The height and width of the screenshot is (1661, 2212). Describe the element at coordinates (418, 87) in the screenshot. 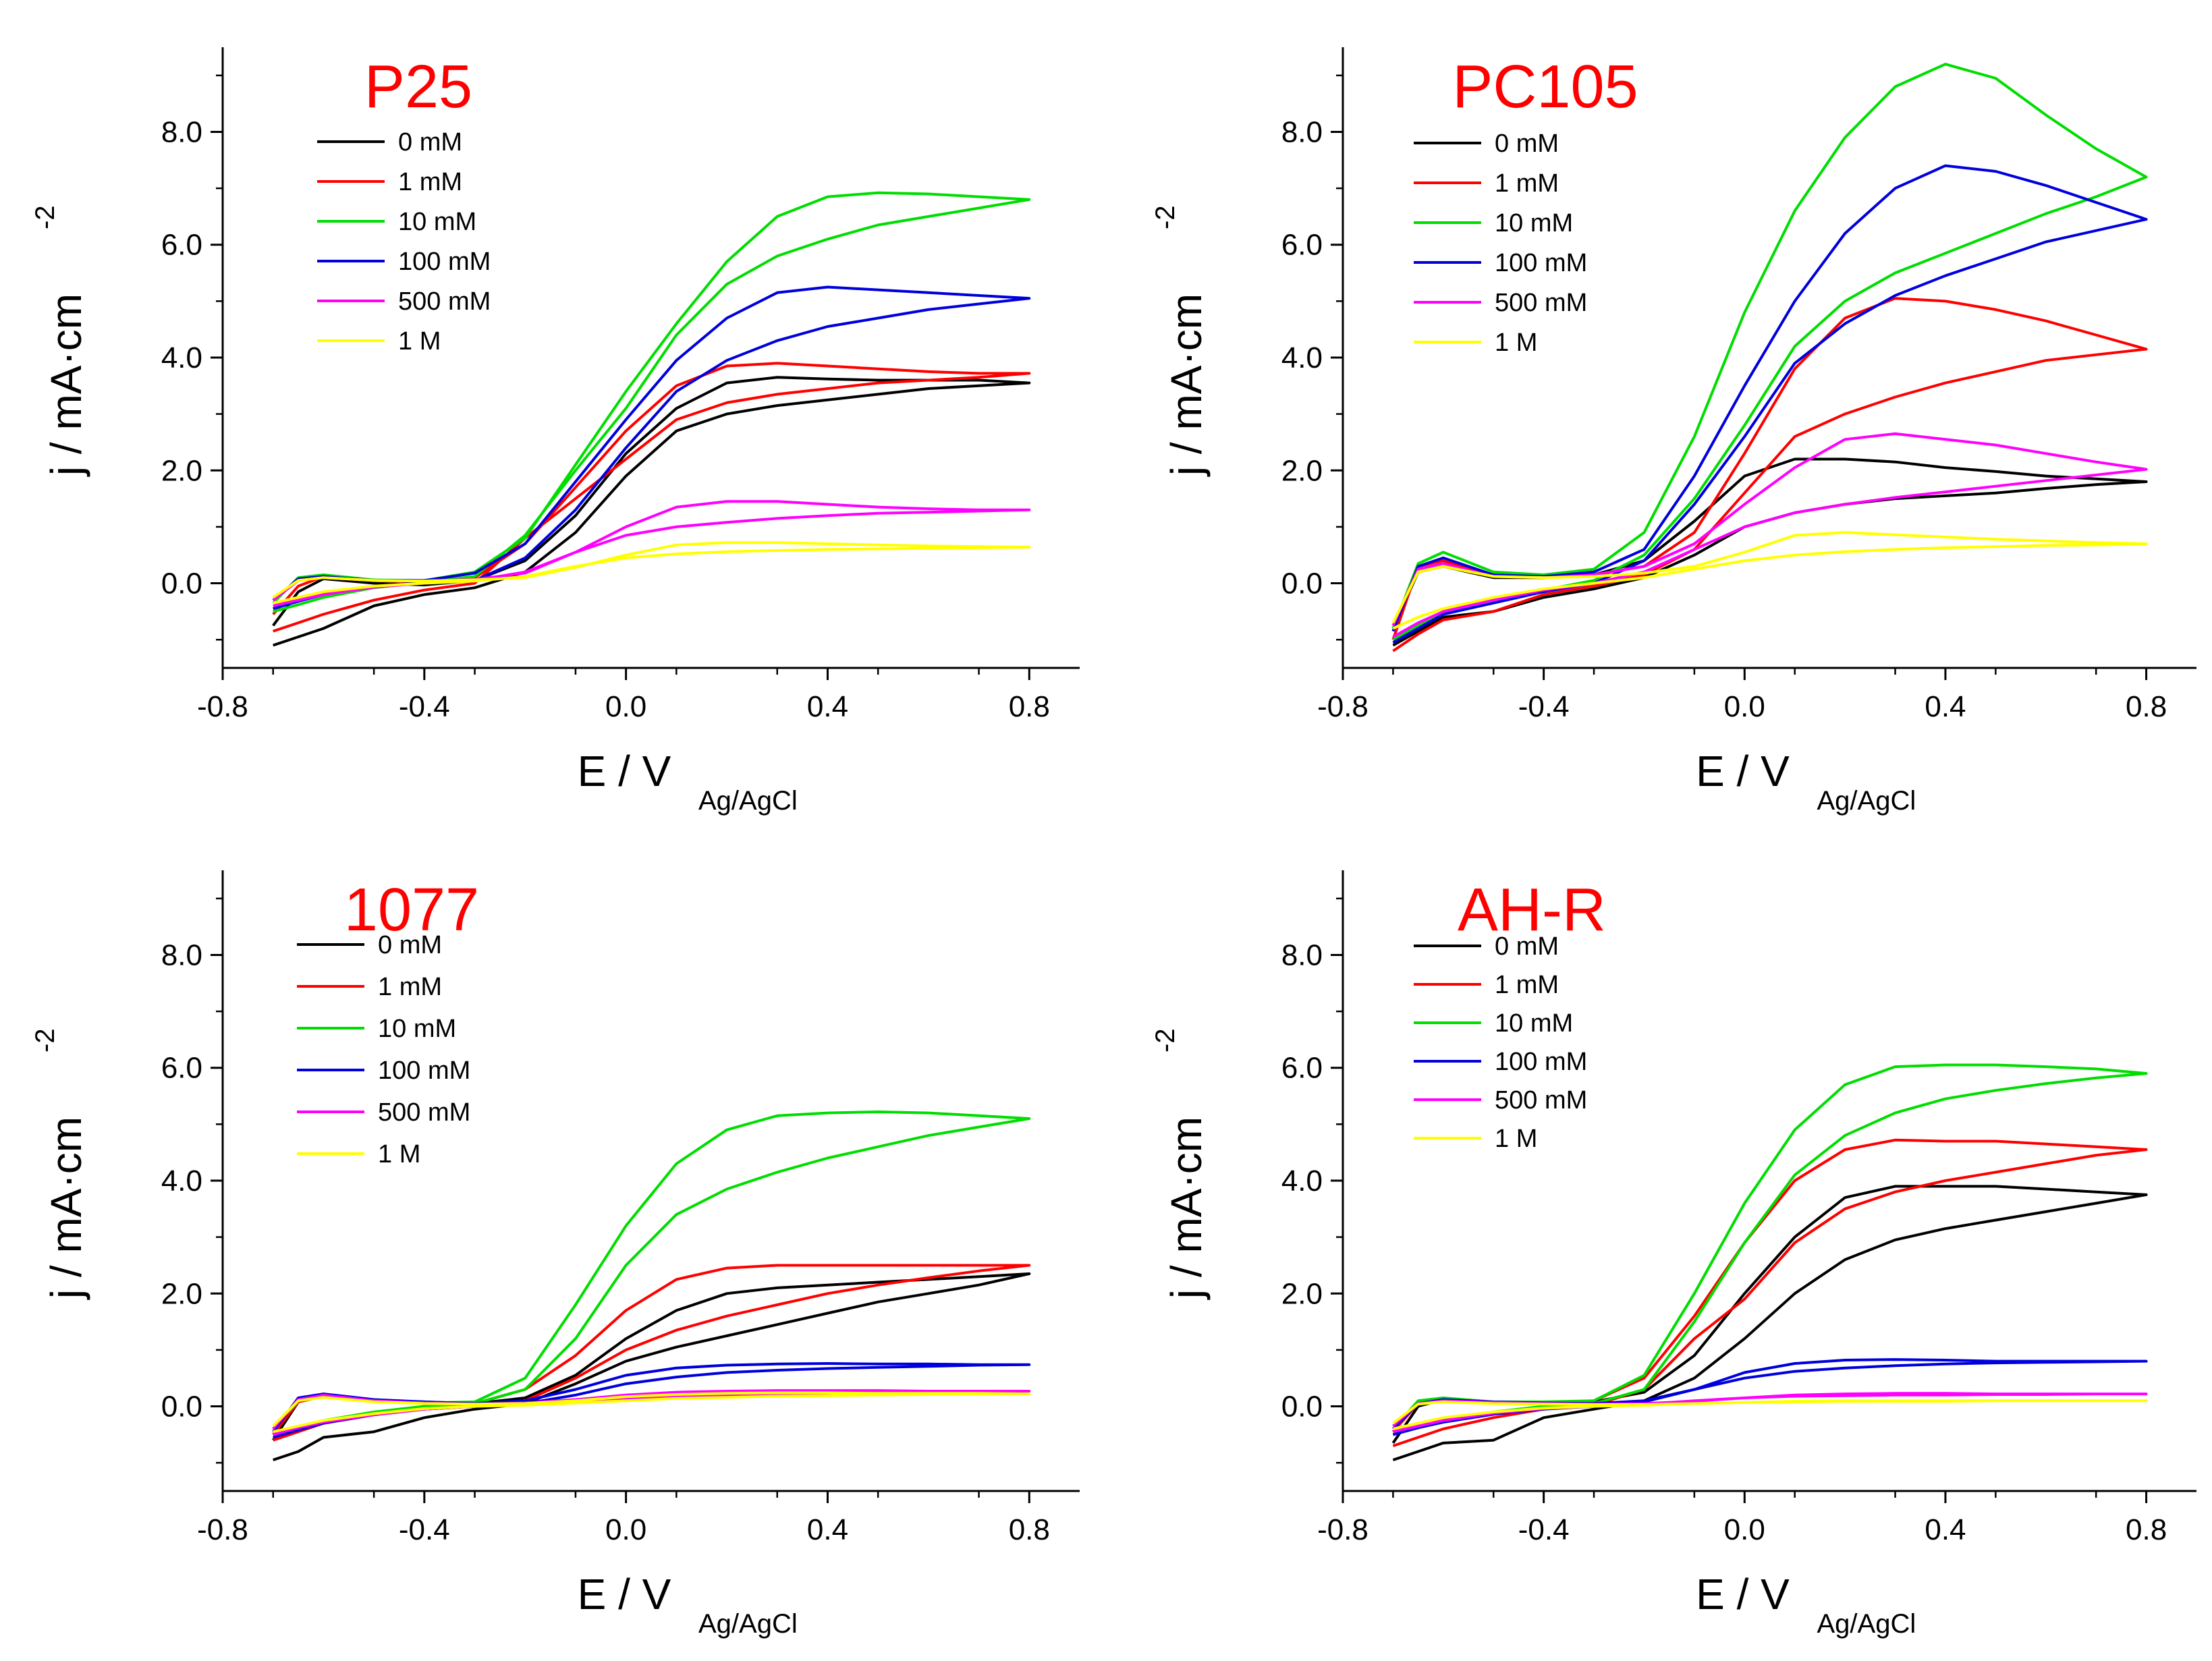

I see `panel-title: P25` at that location.